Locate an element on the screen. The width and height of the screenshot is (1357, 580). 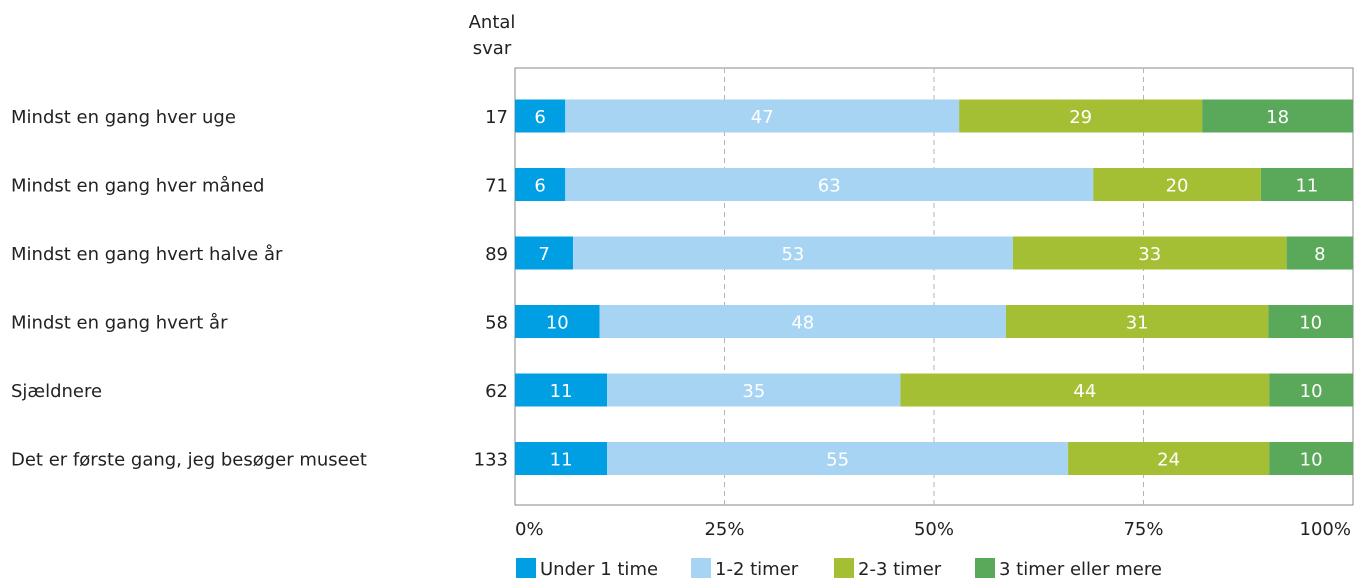
count-label: 58 is located at coordinates (496, 323).